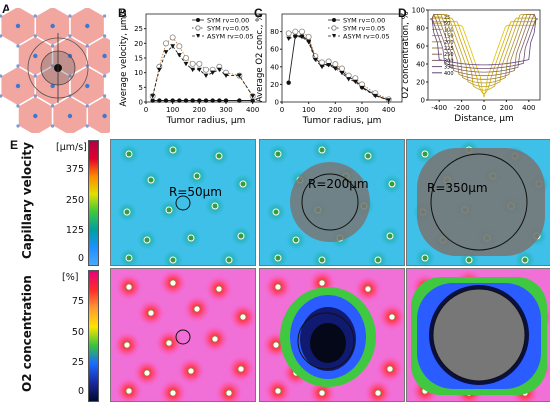 This screenshot has height=407, width=550. What do you see at coordinates (406, 54) in the screenshot?
I see `y-axis-label: O2 concentration, %` at bounding box center [406, 54].